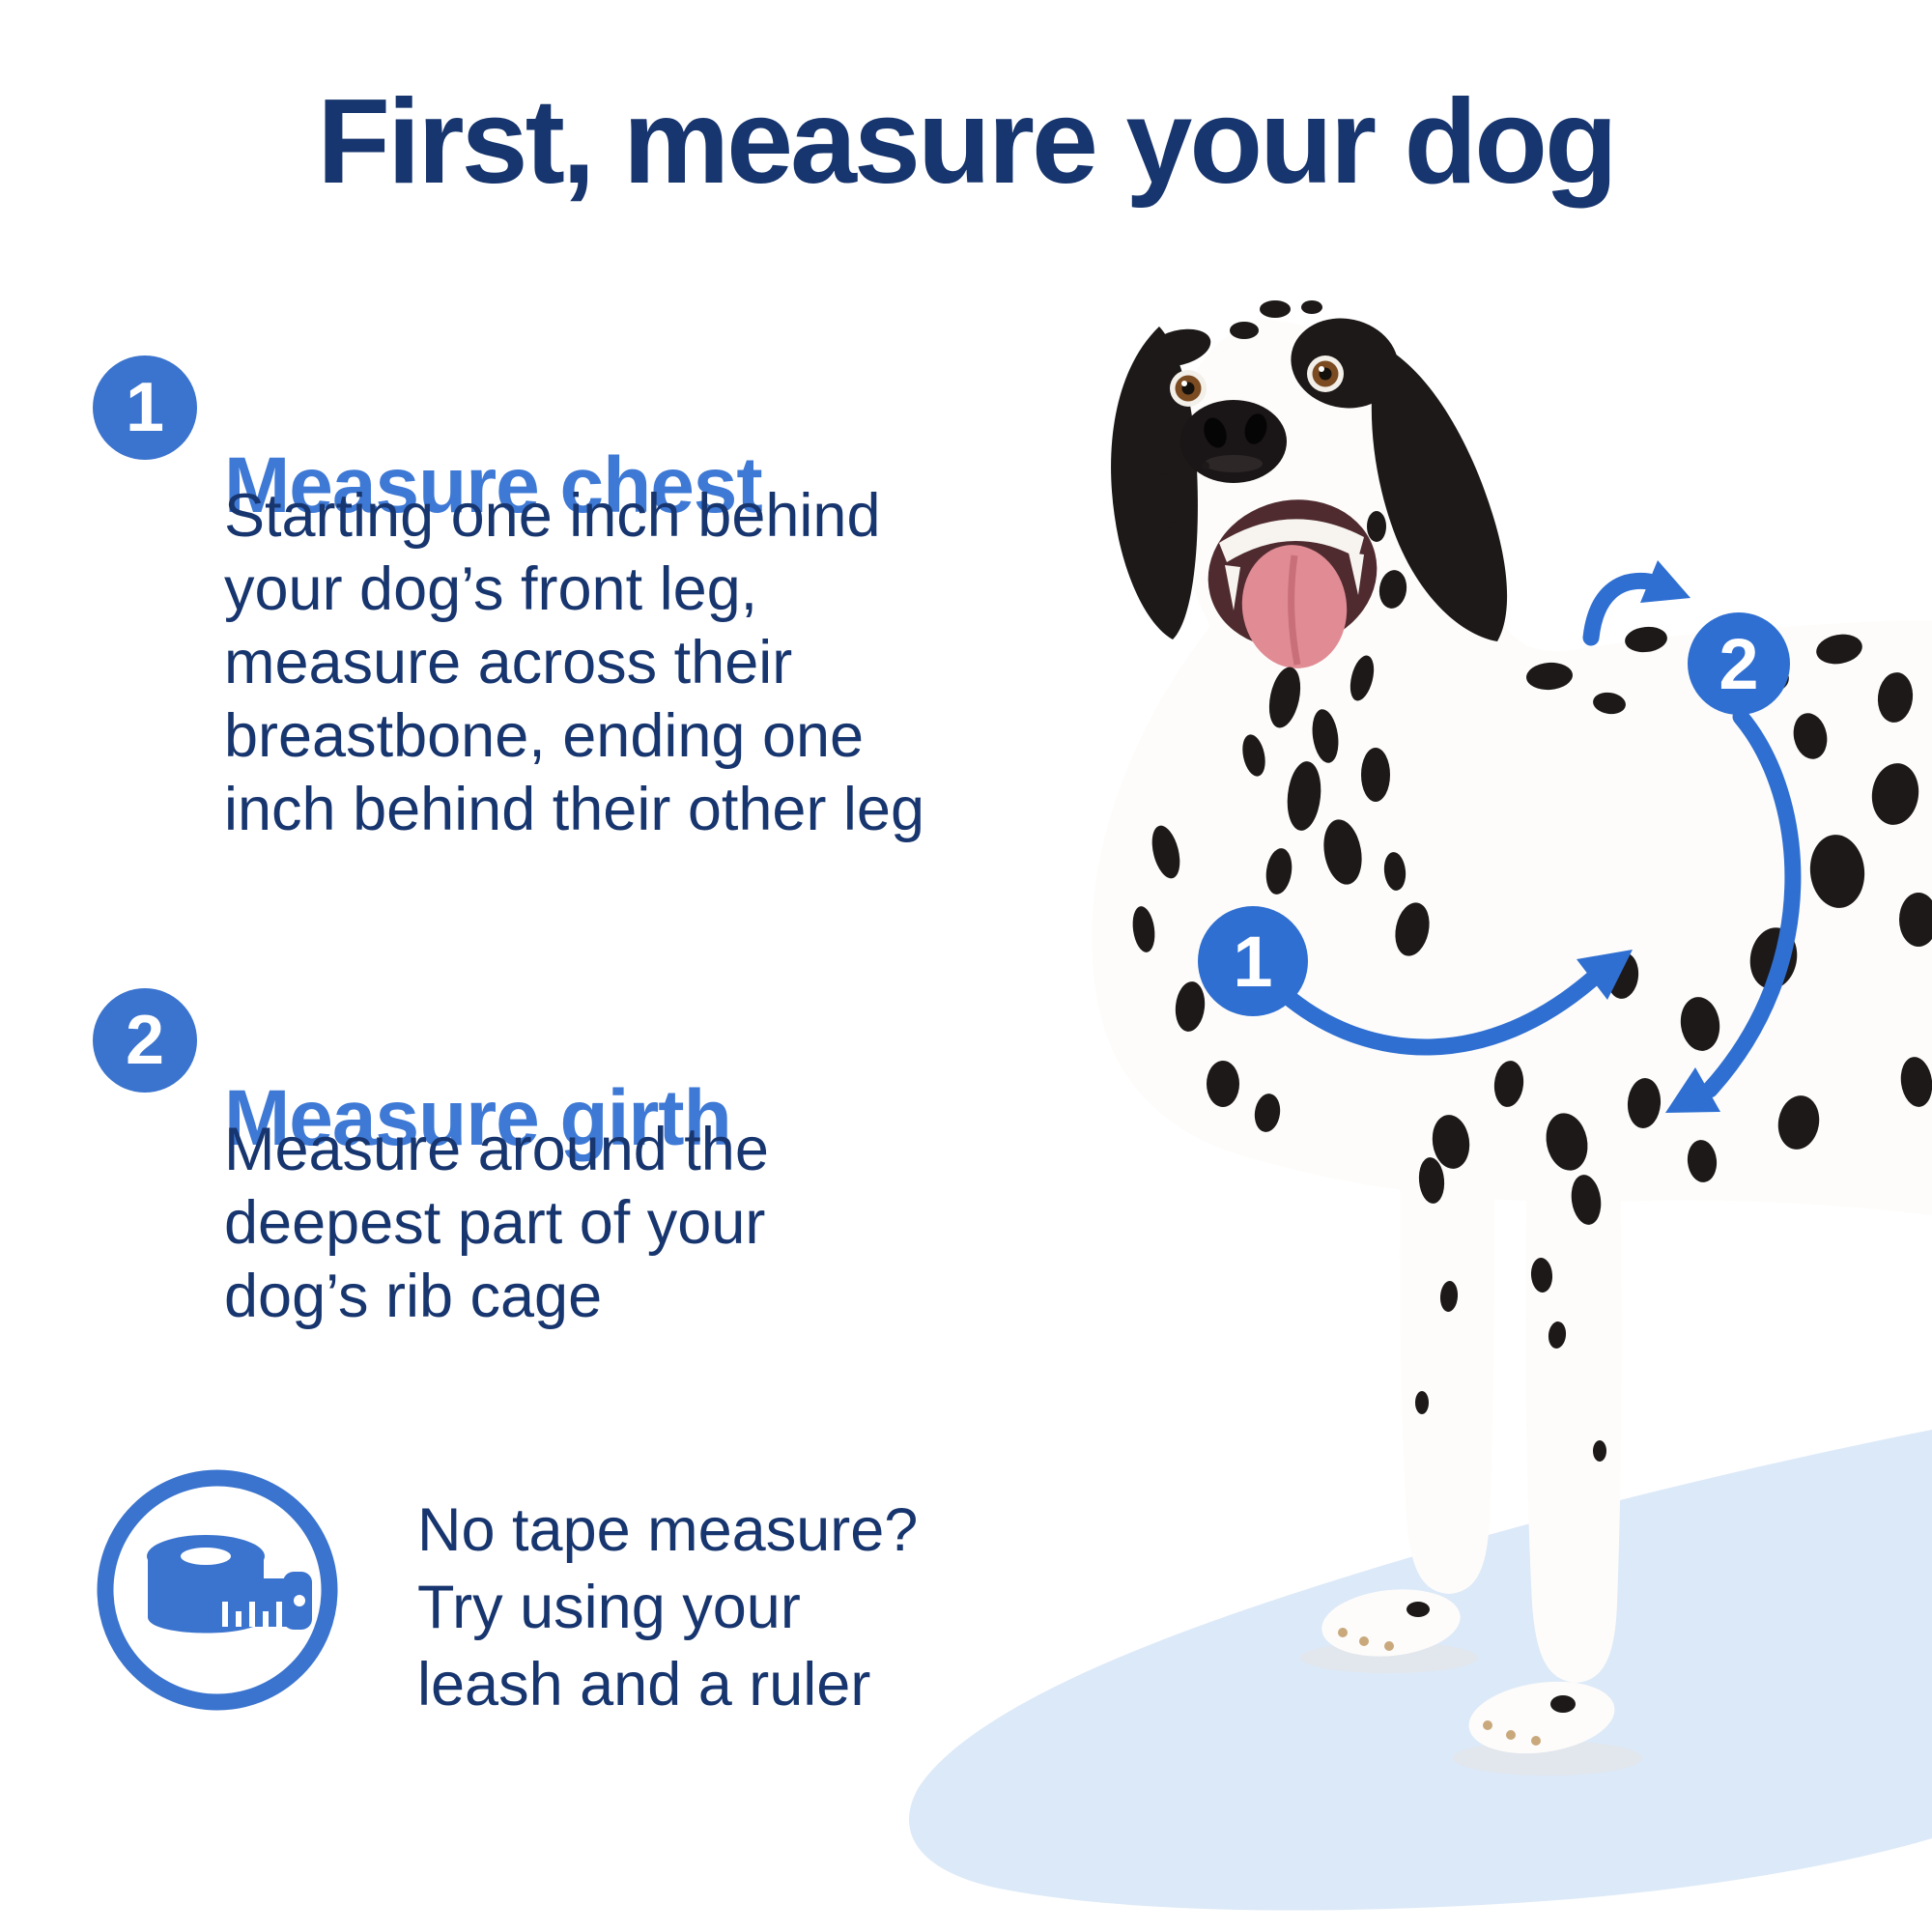  What do you see at coordinates (574, 809) in the screenshot?
I see `step-1-body-line: inch behind their other leg` at bounding box center [574, 809].